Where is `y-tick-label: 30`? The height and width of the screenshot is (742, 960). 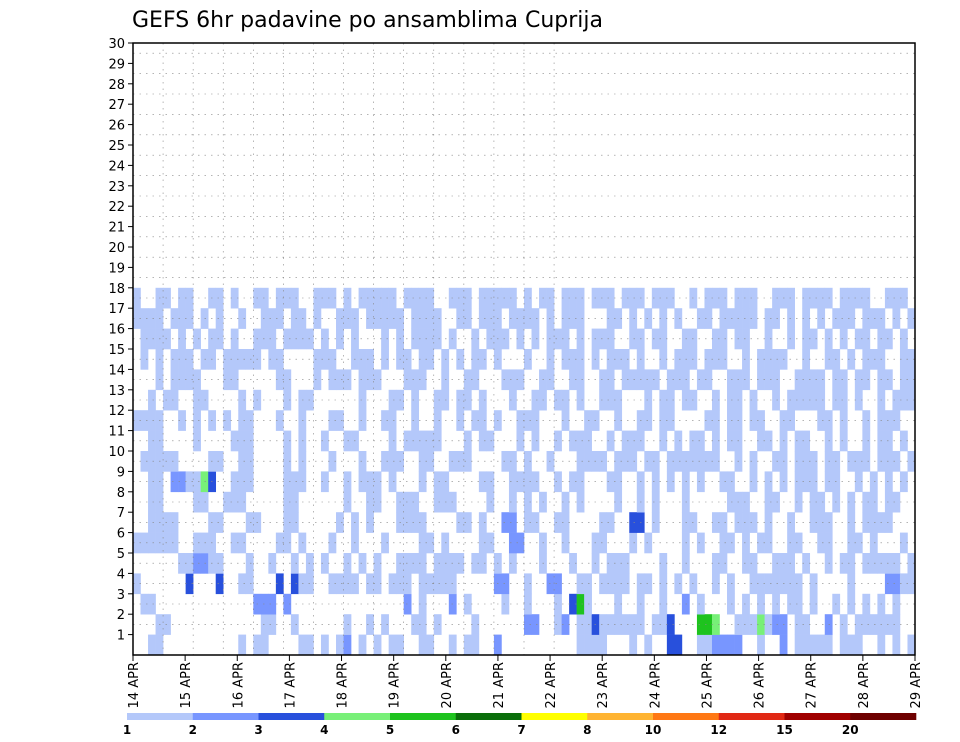 y-tick-label: 30 is located at coordinates (116, 44).